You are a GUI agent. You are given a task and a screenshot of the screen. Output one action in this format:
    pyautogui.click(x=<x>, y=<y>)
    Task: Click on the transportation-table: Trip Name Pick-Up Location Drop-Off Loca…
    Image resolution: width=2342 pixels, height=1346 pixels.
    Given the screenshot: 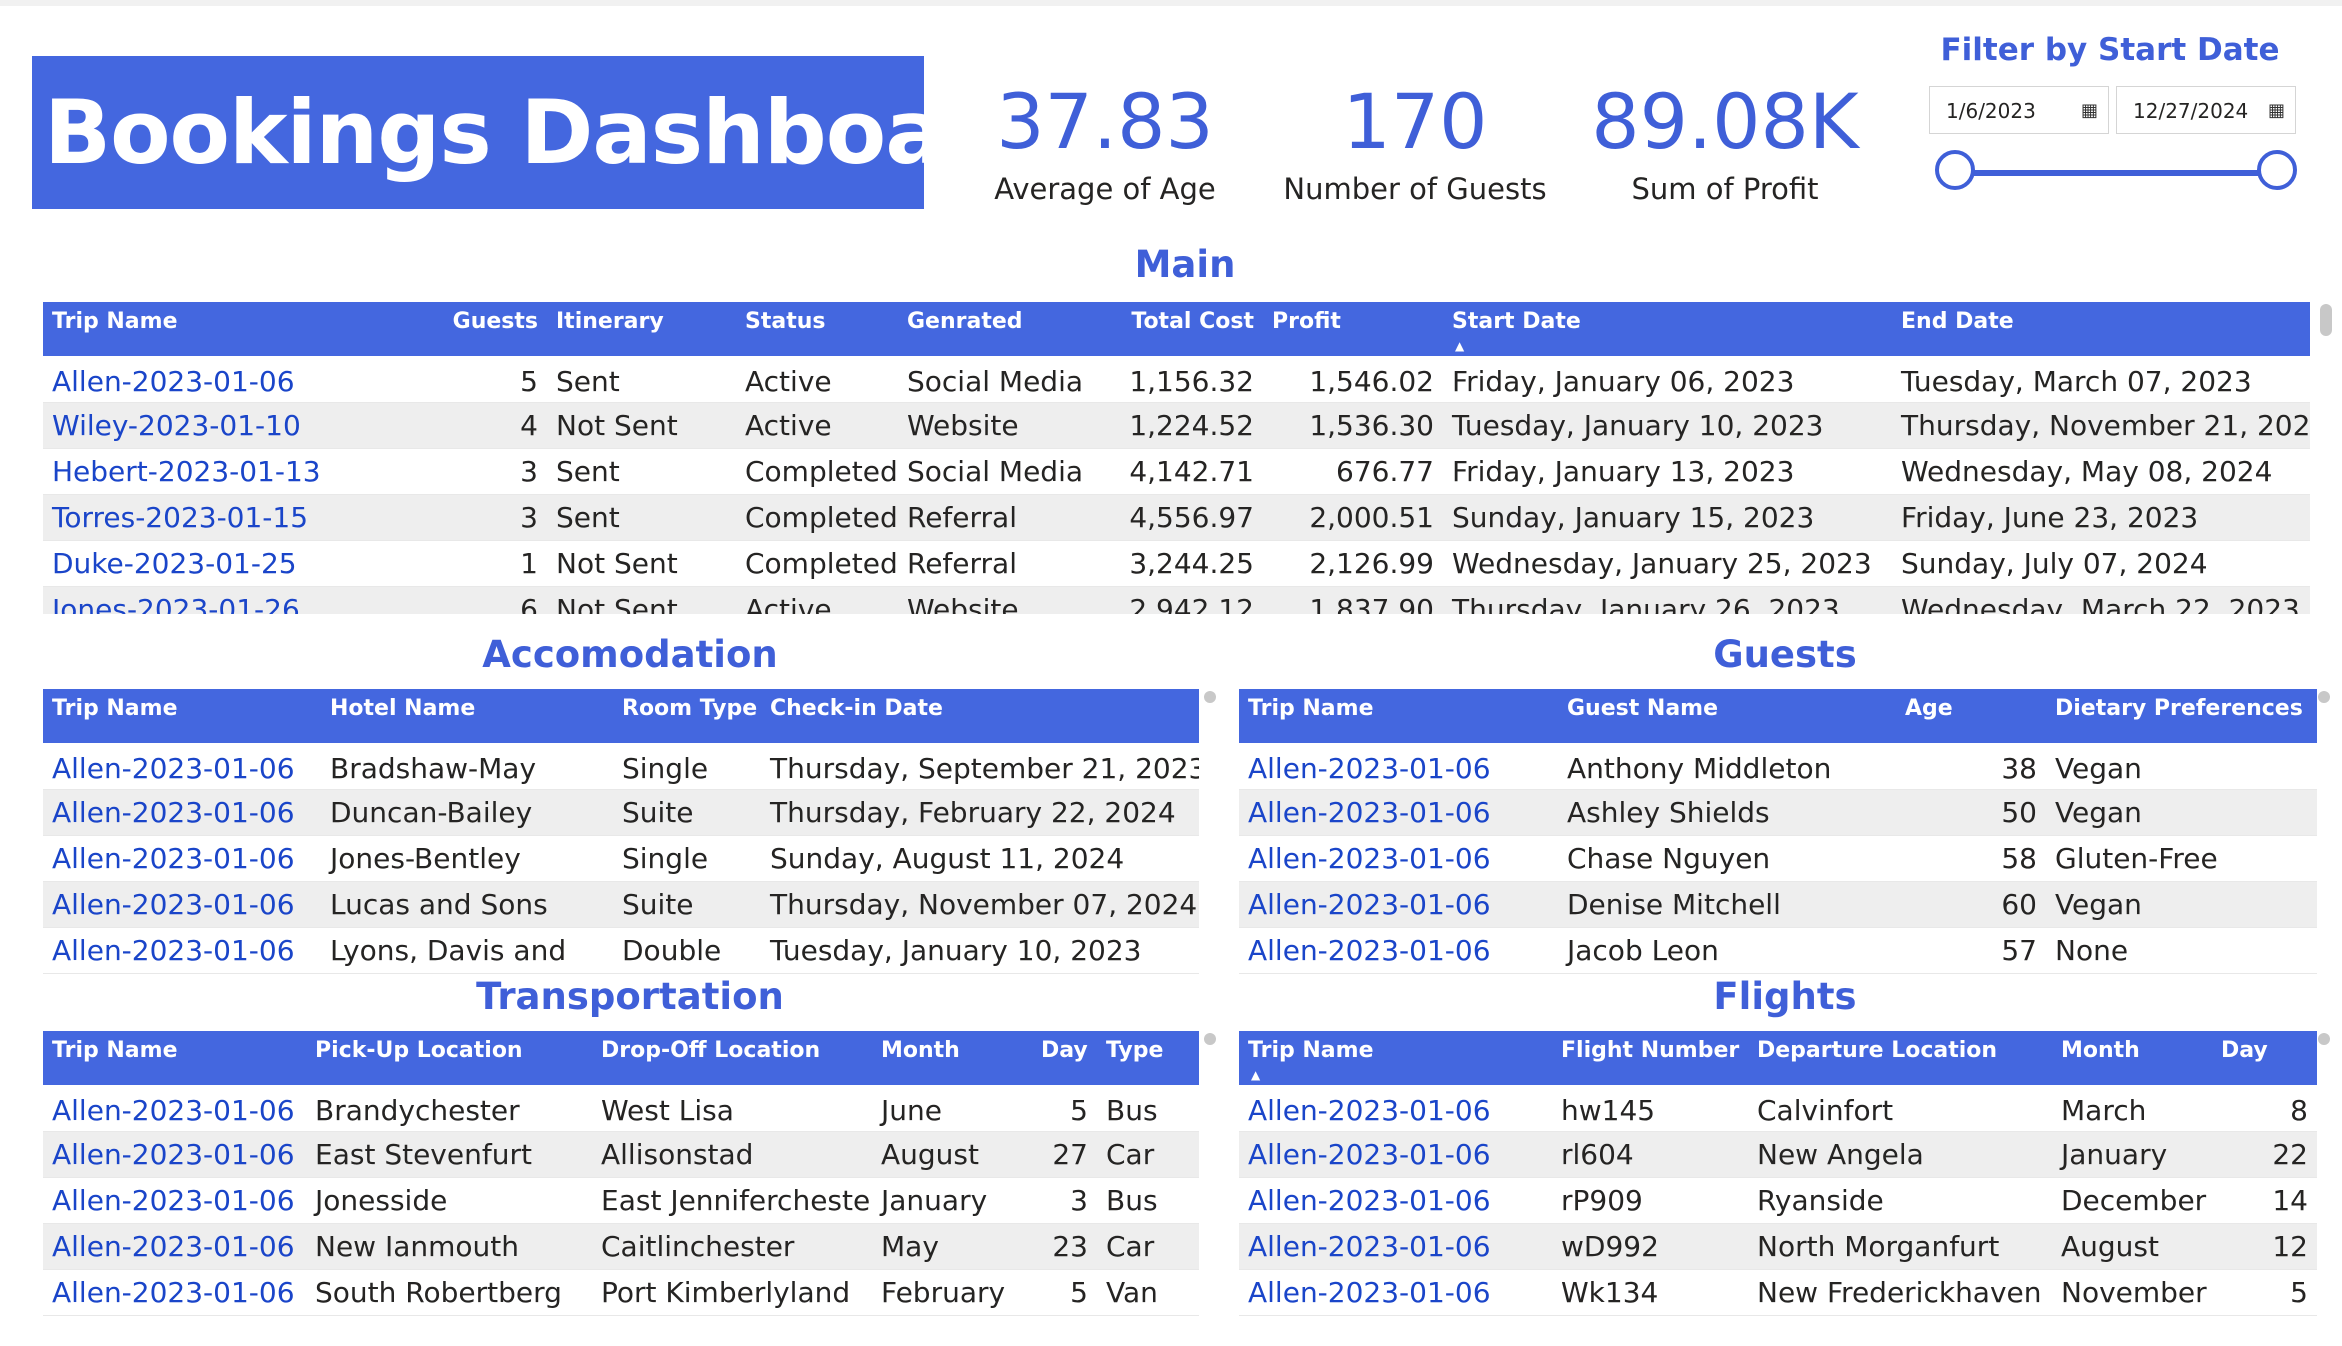 What is the action you would take?
    pyautogui.click(x=621, y=1176)
    